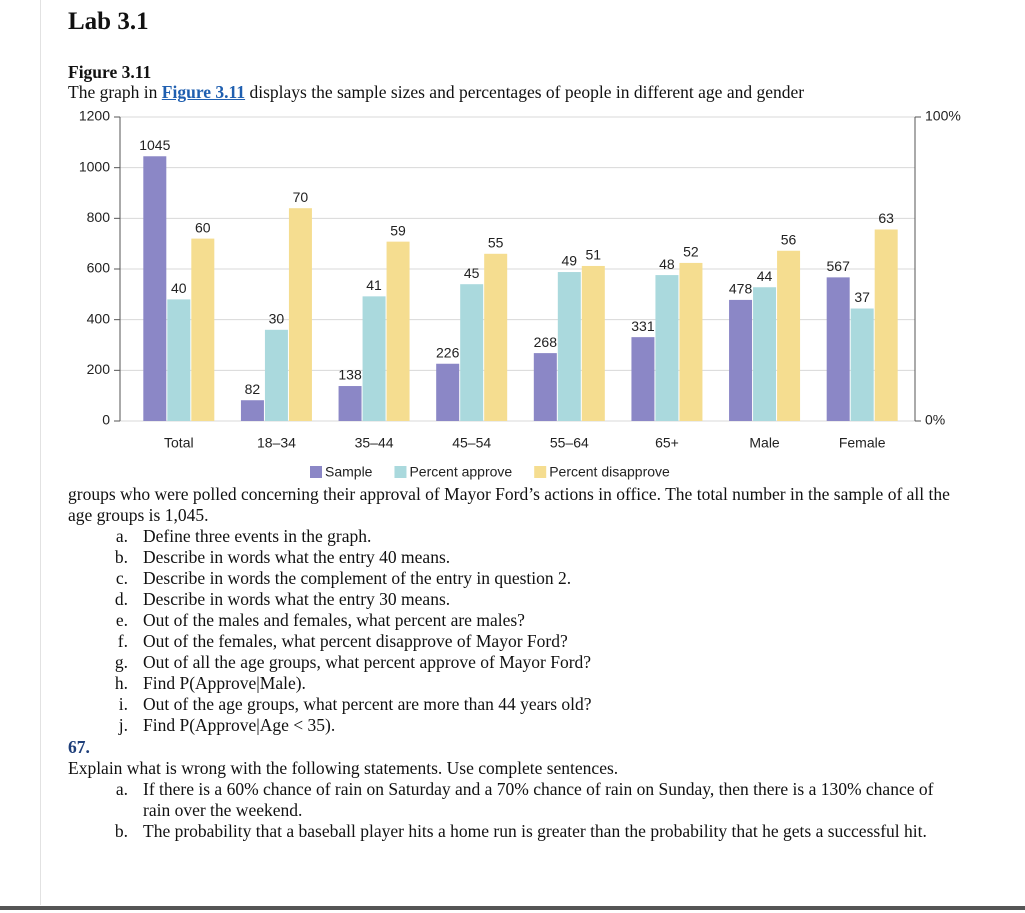 This screenshot has width=1025, height=913. What do you see at coordinates (224, 683) in the screenshot?
I see `question-text: Find P(Approve|Male).` at bounding box center [224, 683].